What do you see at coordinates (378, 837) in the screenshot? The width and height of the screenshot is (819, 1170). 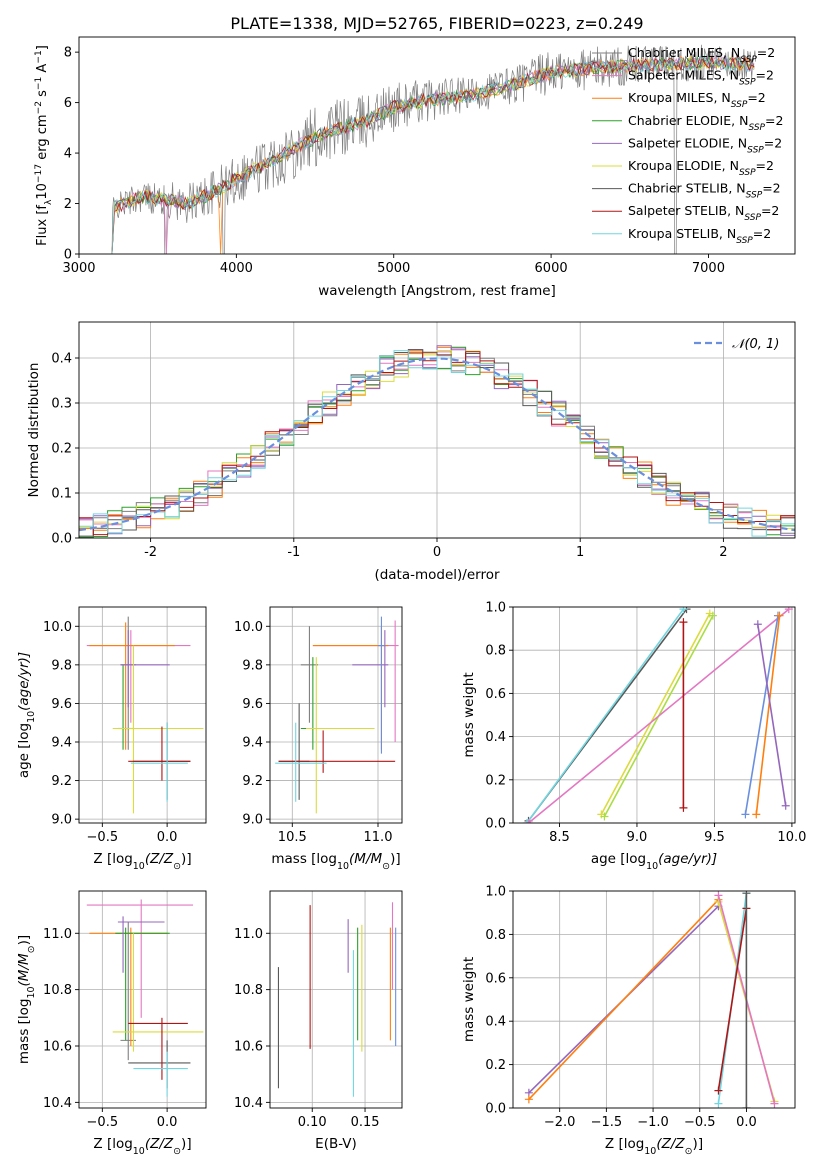 I see `x-tick-label: 11.0` at bounding box center [378, 837].